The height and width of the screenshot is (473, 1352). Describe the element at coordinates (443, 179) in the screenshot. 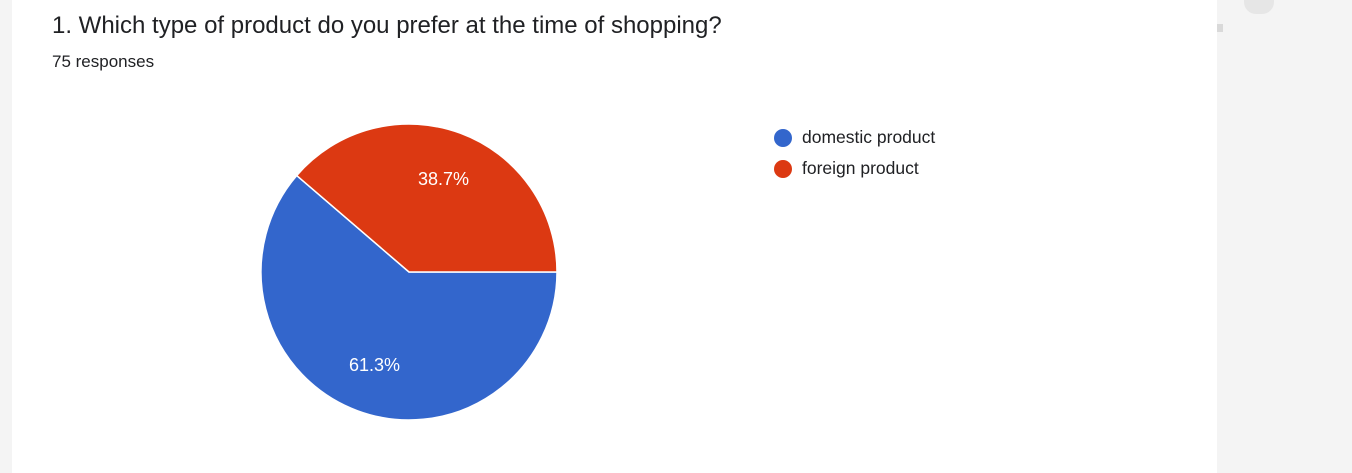

I see `slice-label-foreign: 38.7%` at that location.